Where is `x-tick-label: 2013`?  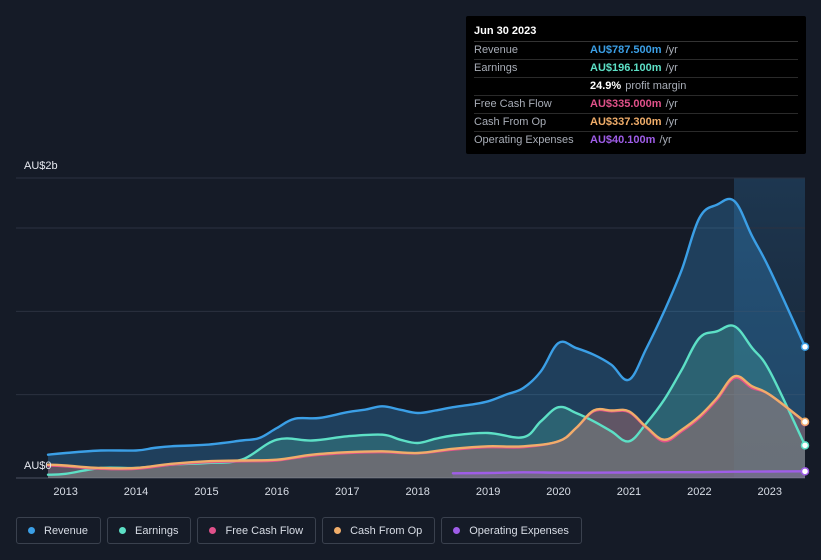
x-tick-label: 2013 is located at coordinates (65, 492).